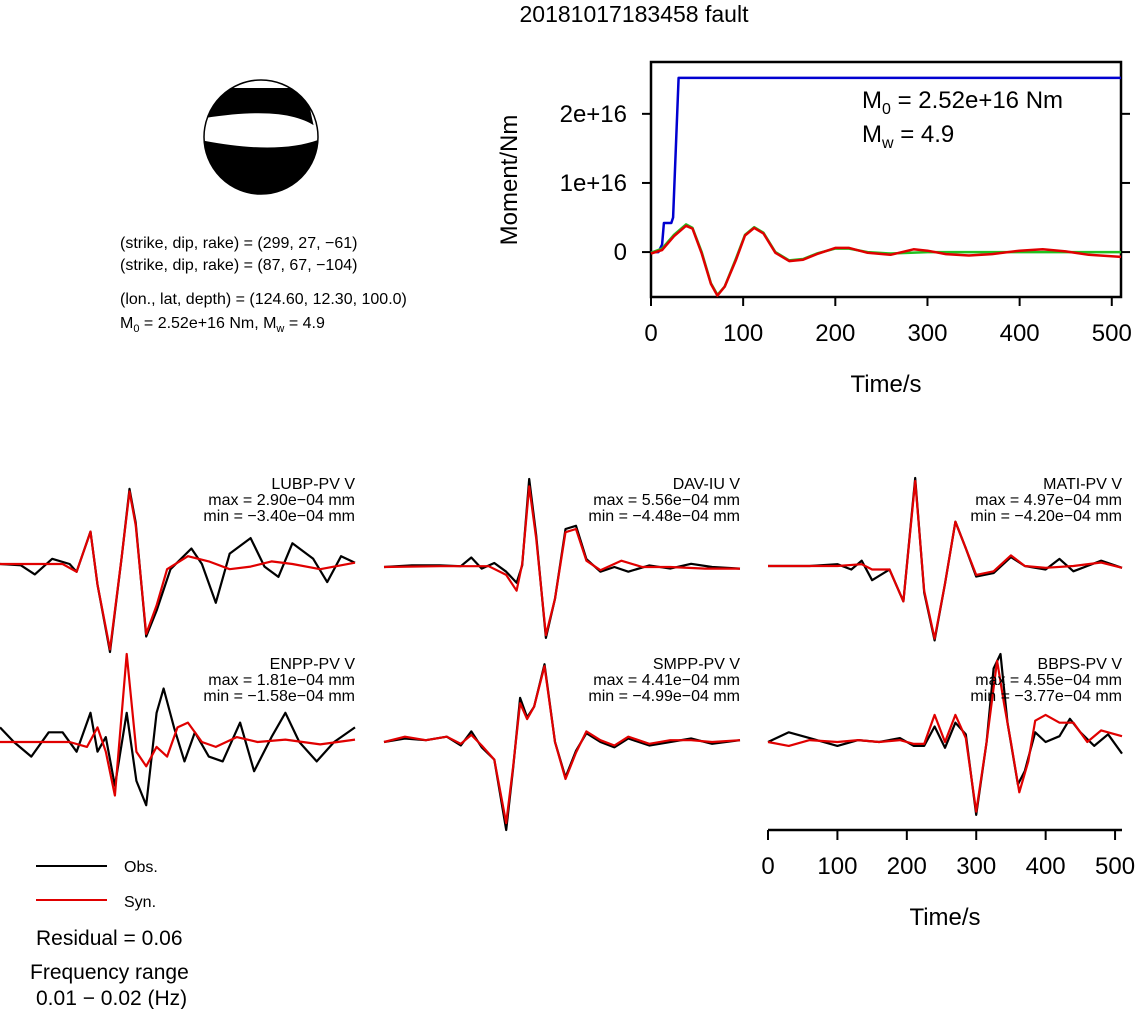  I want to click on lubp-pv-v-observed-trace, so click(178, 570).